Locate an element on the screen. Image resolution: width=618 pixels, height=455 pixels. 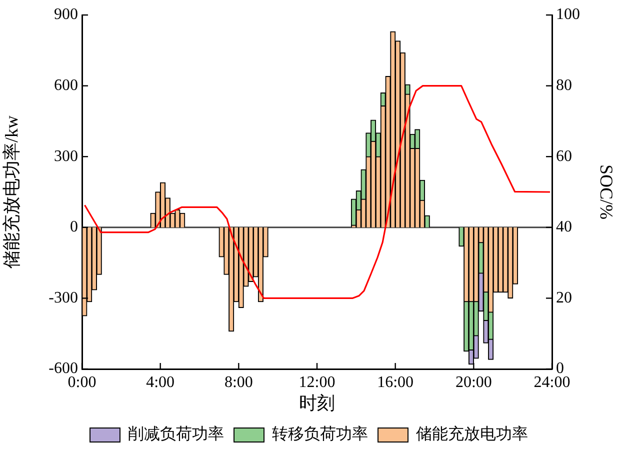
y-tick-label: 300 is located at coordinates (66, 156).